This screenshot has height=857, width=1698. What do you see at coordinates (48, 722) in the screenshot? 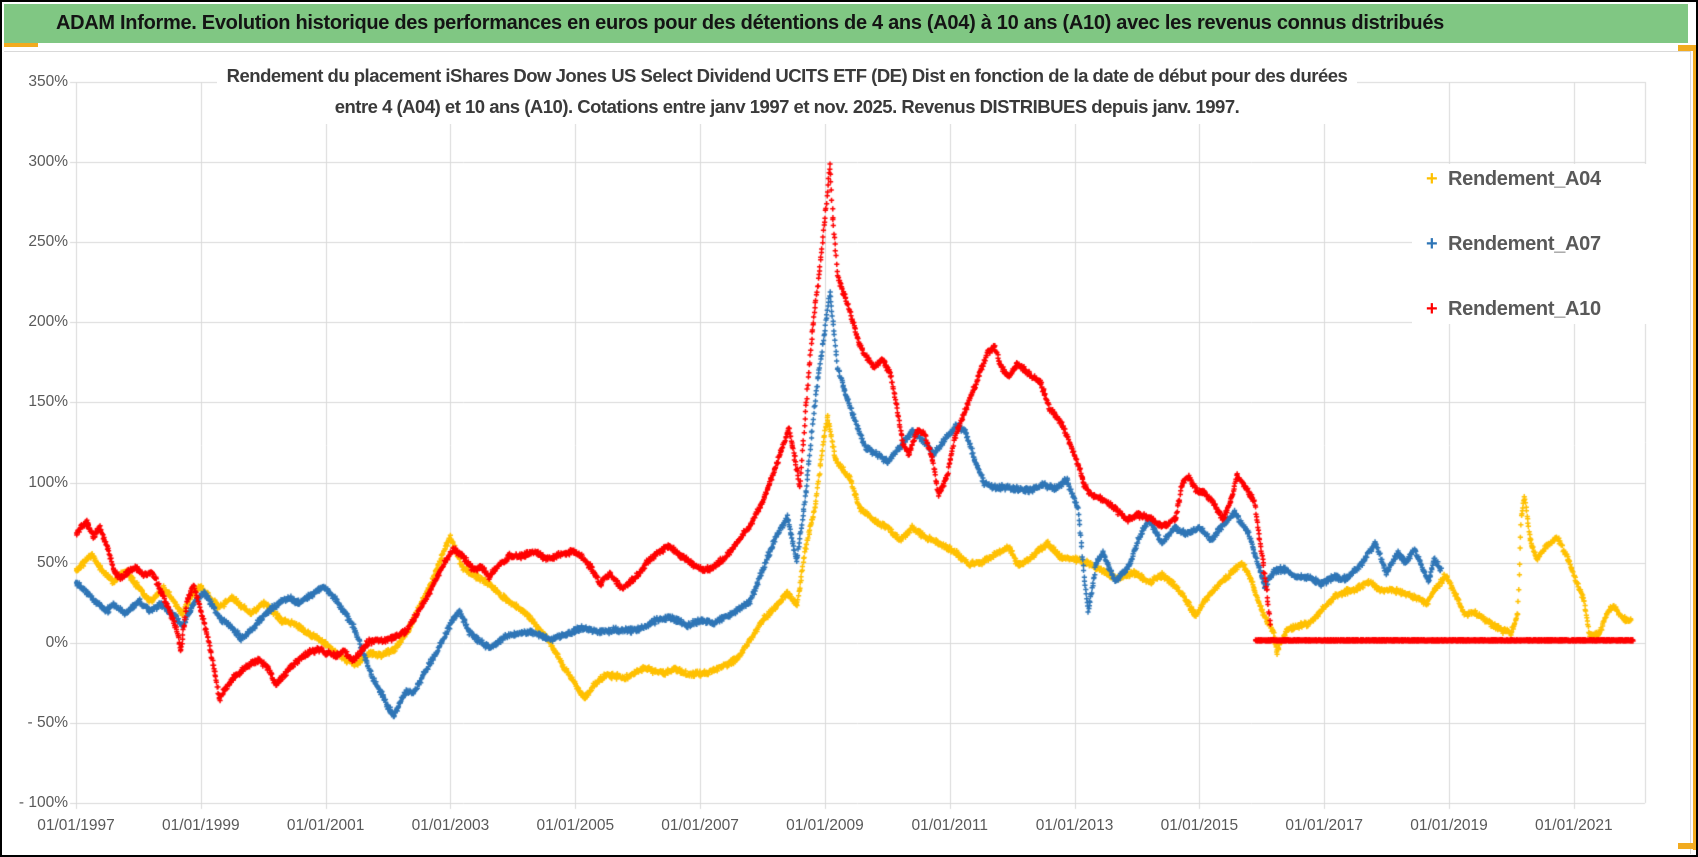
I see `y-tick-label: - 50%` at bounding box center [48, 722].